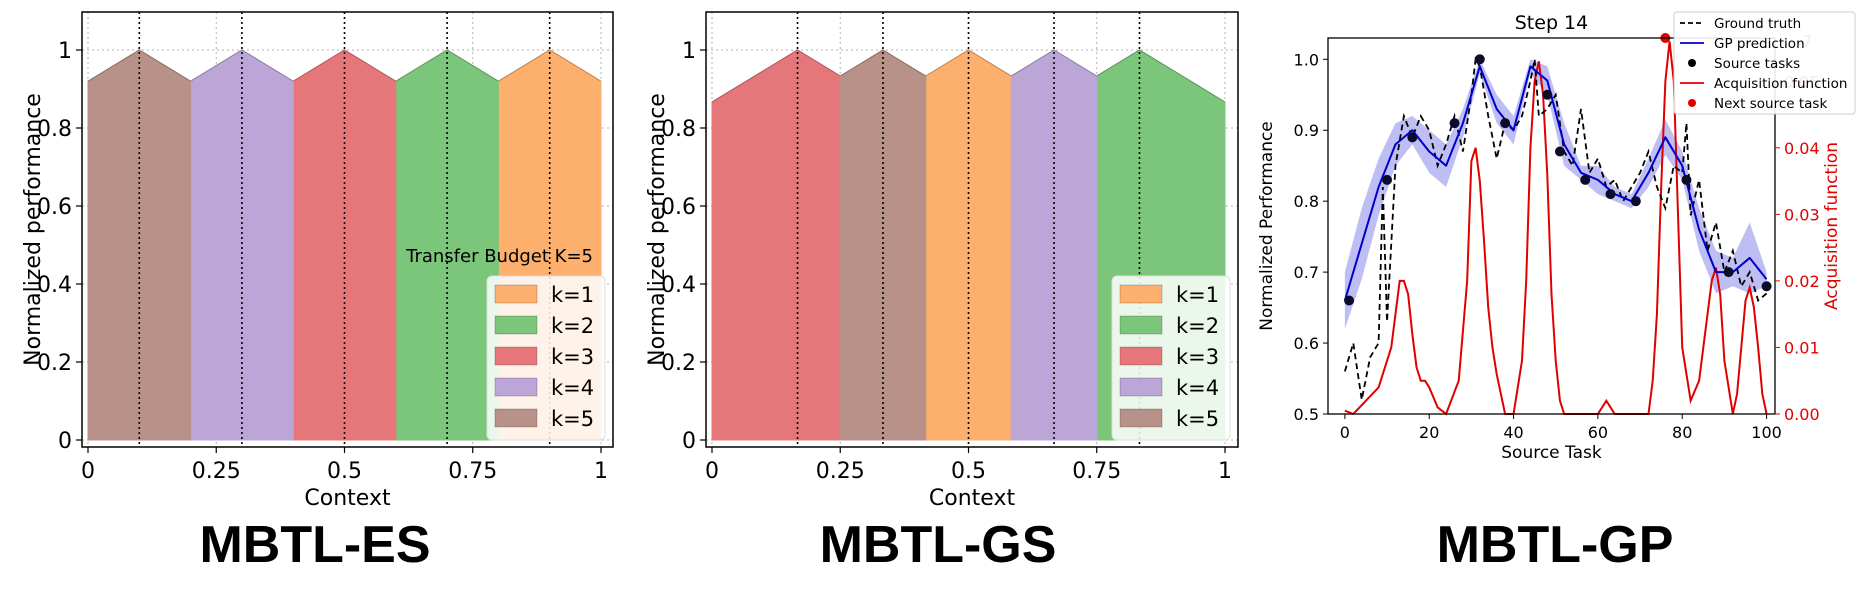  Describe the element at coordinates (1197, 357) in the screenshot. I see `gs-legend-label-k3: k=3` at that location.